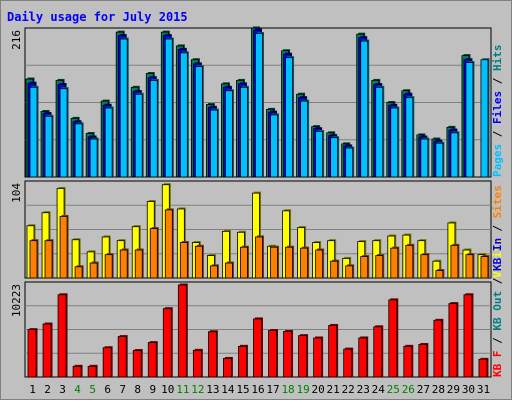 The width and height of the screenshot is (512, 401). Describe the element at coordinates (379, 389) in the screenshot. I see `day-tick-label: 24` at that location.